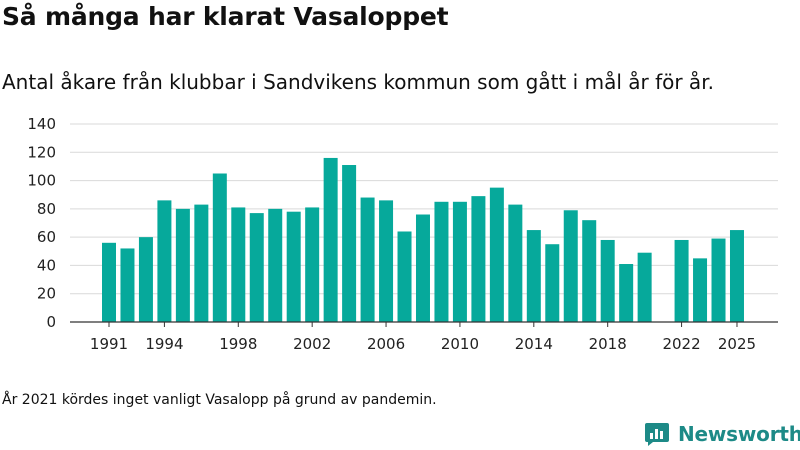  What do you see at coordinates (127, 285) in the screenshot?
I see `bar-1992` at bounding box center [127, 285].